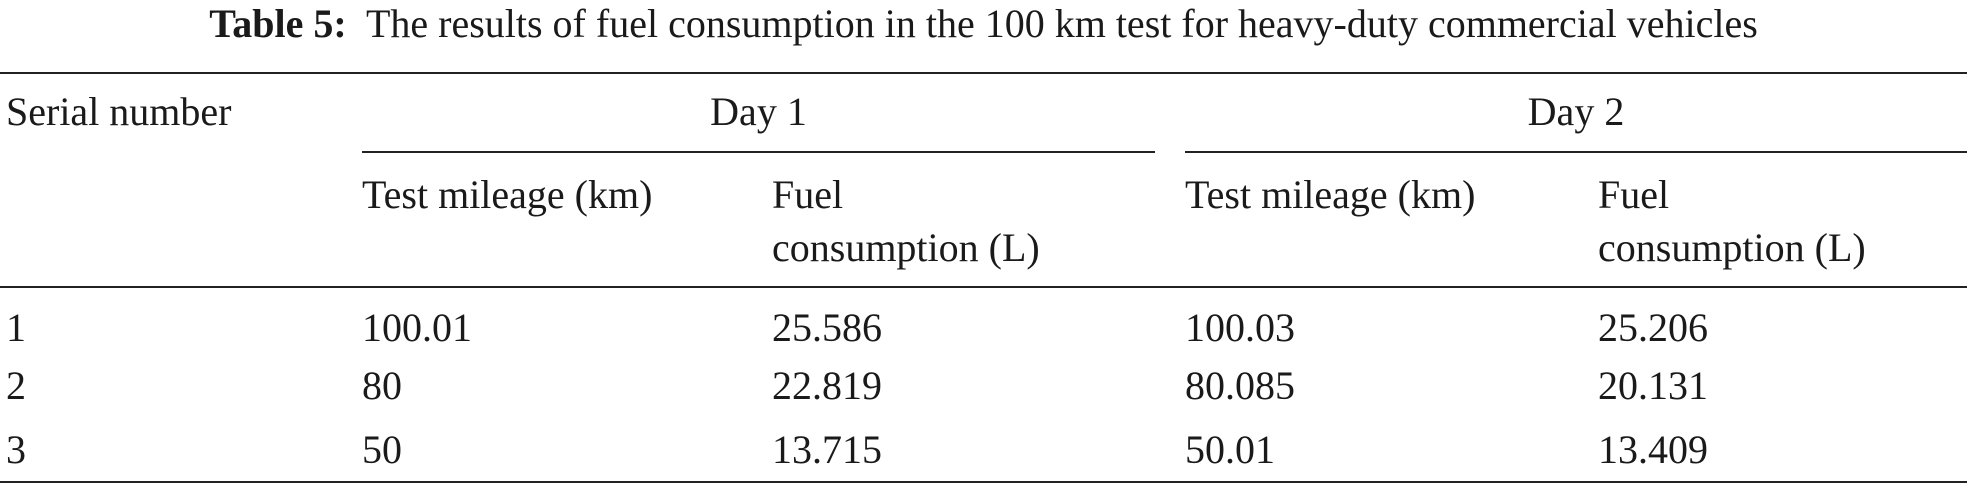 The height and width of the screenshot is (487, 1967). I want to click on table-label: Table 5:, so click(278, 23).